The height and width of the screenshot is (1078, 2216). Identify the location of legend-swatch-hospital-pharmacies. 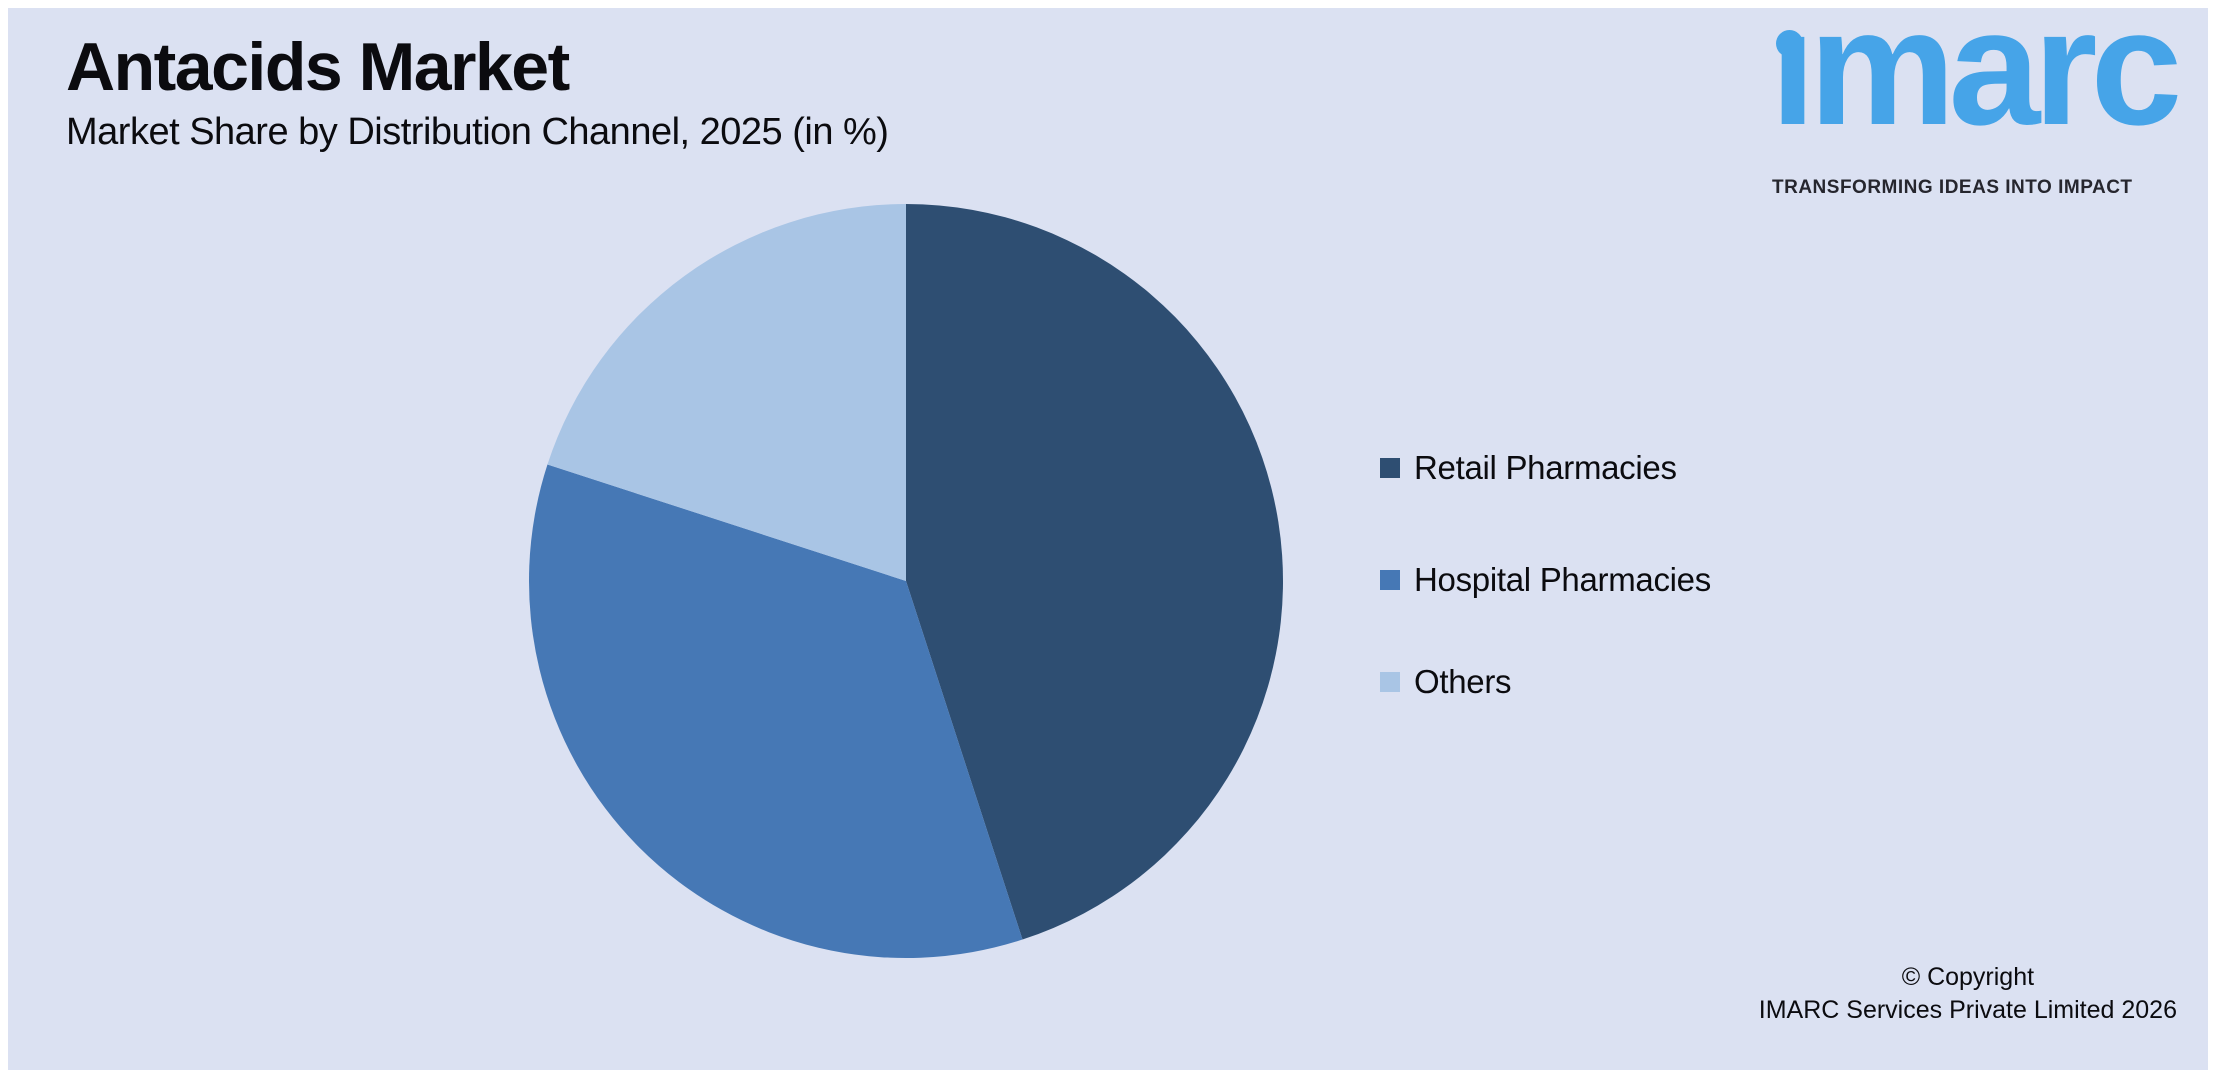
(1390, 580).